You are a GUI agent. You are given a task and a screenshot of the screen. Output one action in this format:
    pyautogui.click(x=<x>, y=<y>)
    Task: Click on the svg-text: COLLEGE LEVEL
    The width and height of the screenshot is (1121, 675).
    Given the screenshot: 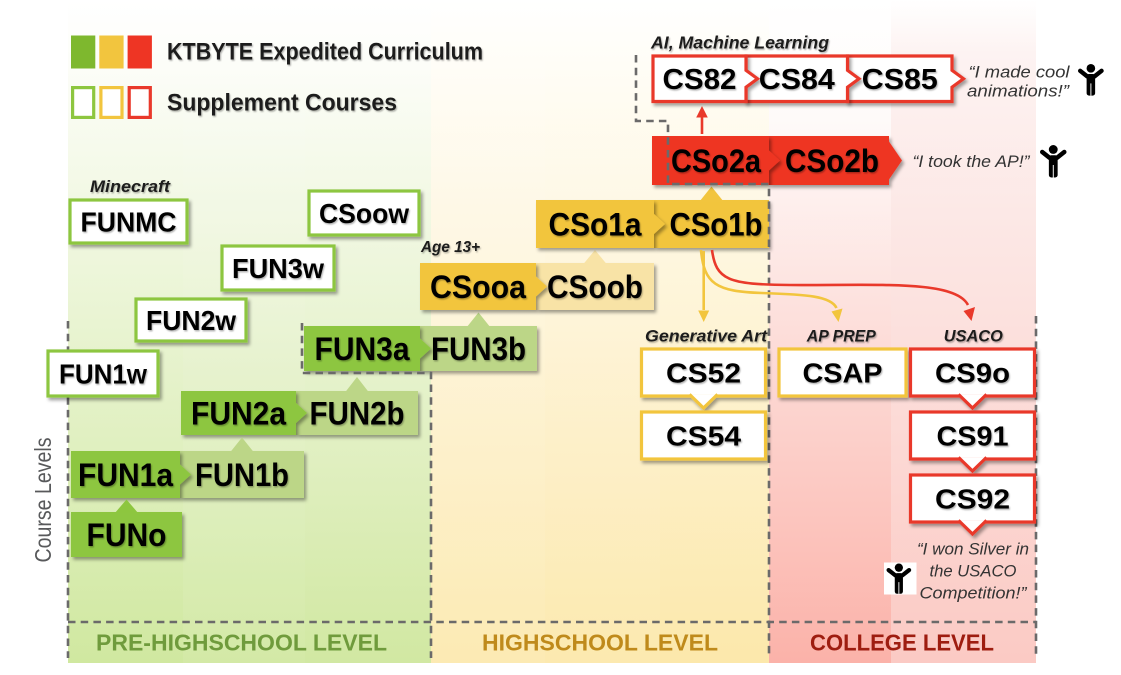 What is the action you would take?
    pyautogui.click(x=902, y=642)
    